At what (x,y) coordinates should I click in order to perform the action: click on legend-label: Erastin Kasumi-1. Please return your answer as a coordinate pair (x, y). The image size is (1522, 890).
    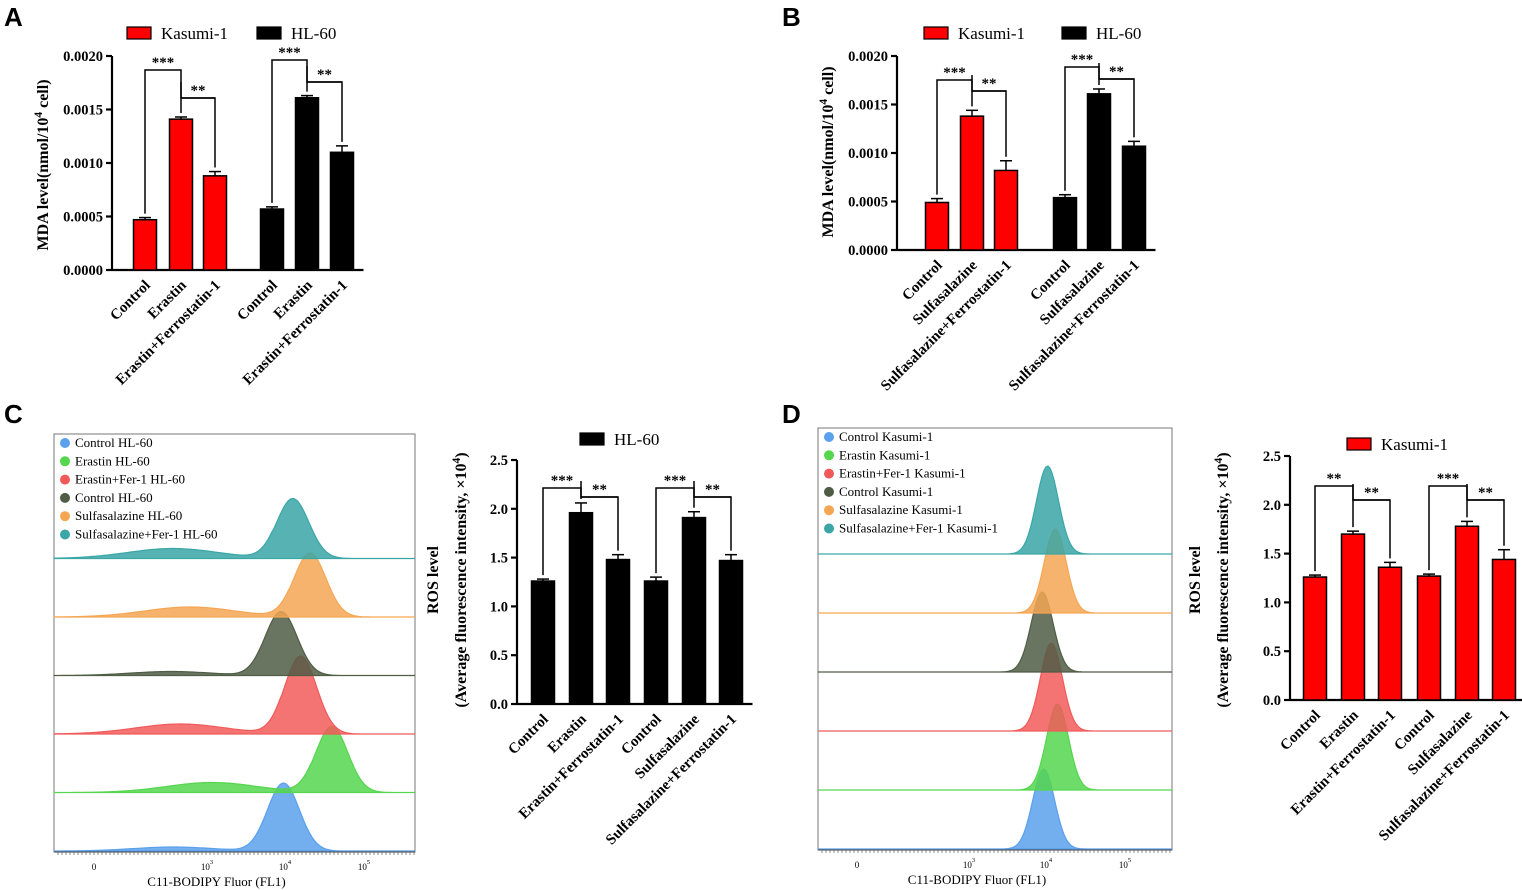
    Looking at the image, I should click on (884, 454).